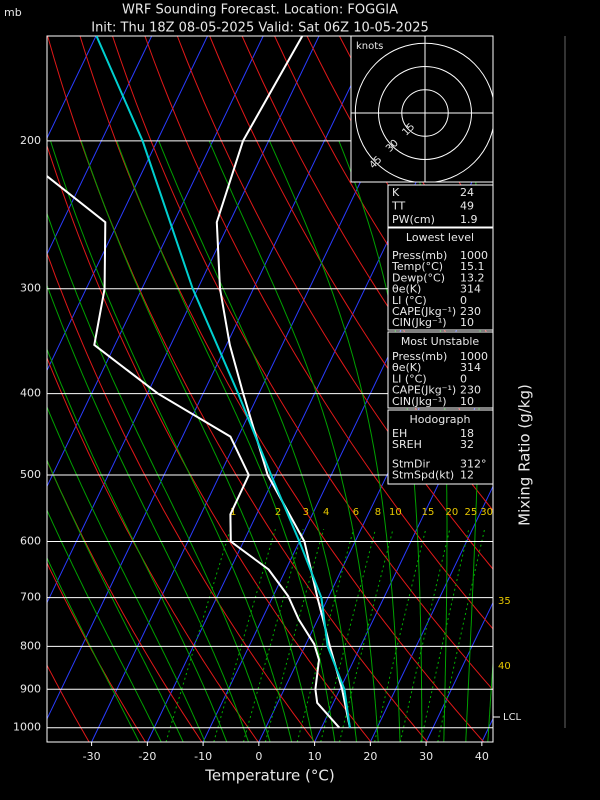 The width and height of the screenshot is (600, 800). I want to click on info-label: PW(cm), so click(413, 219).